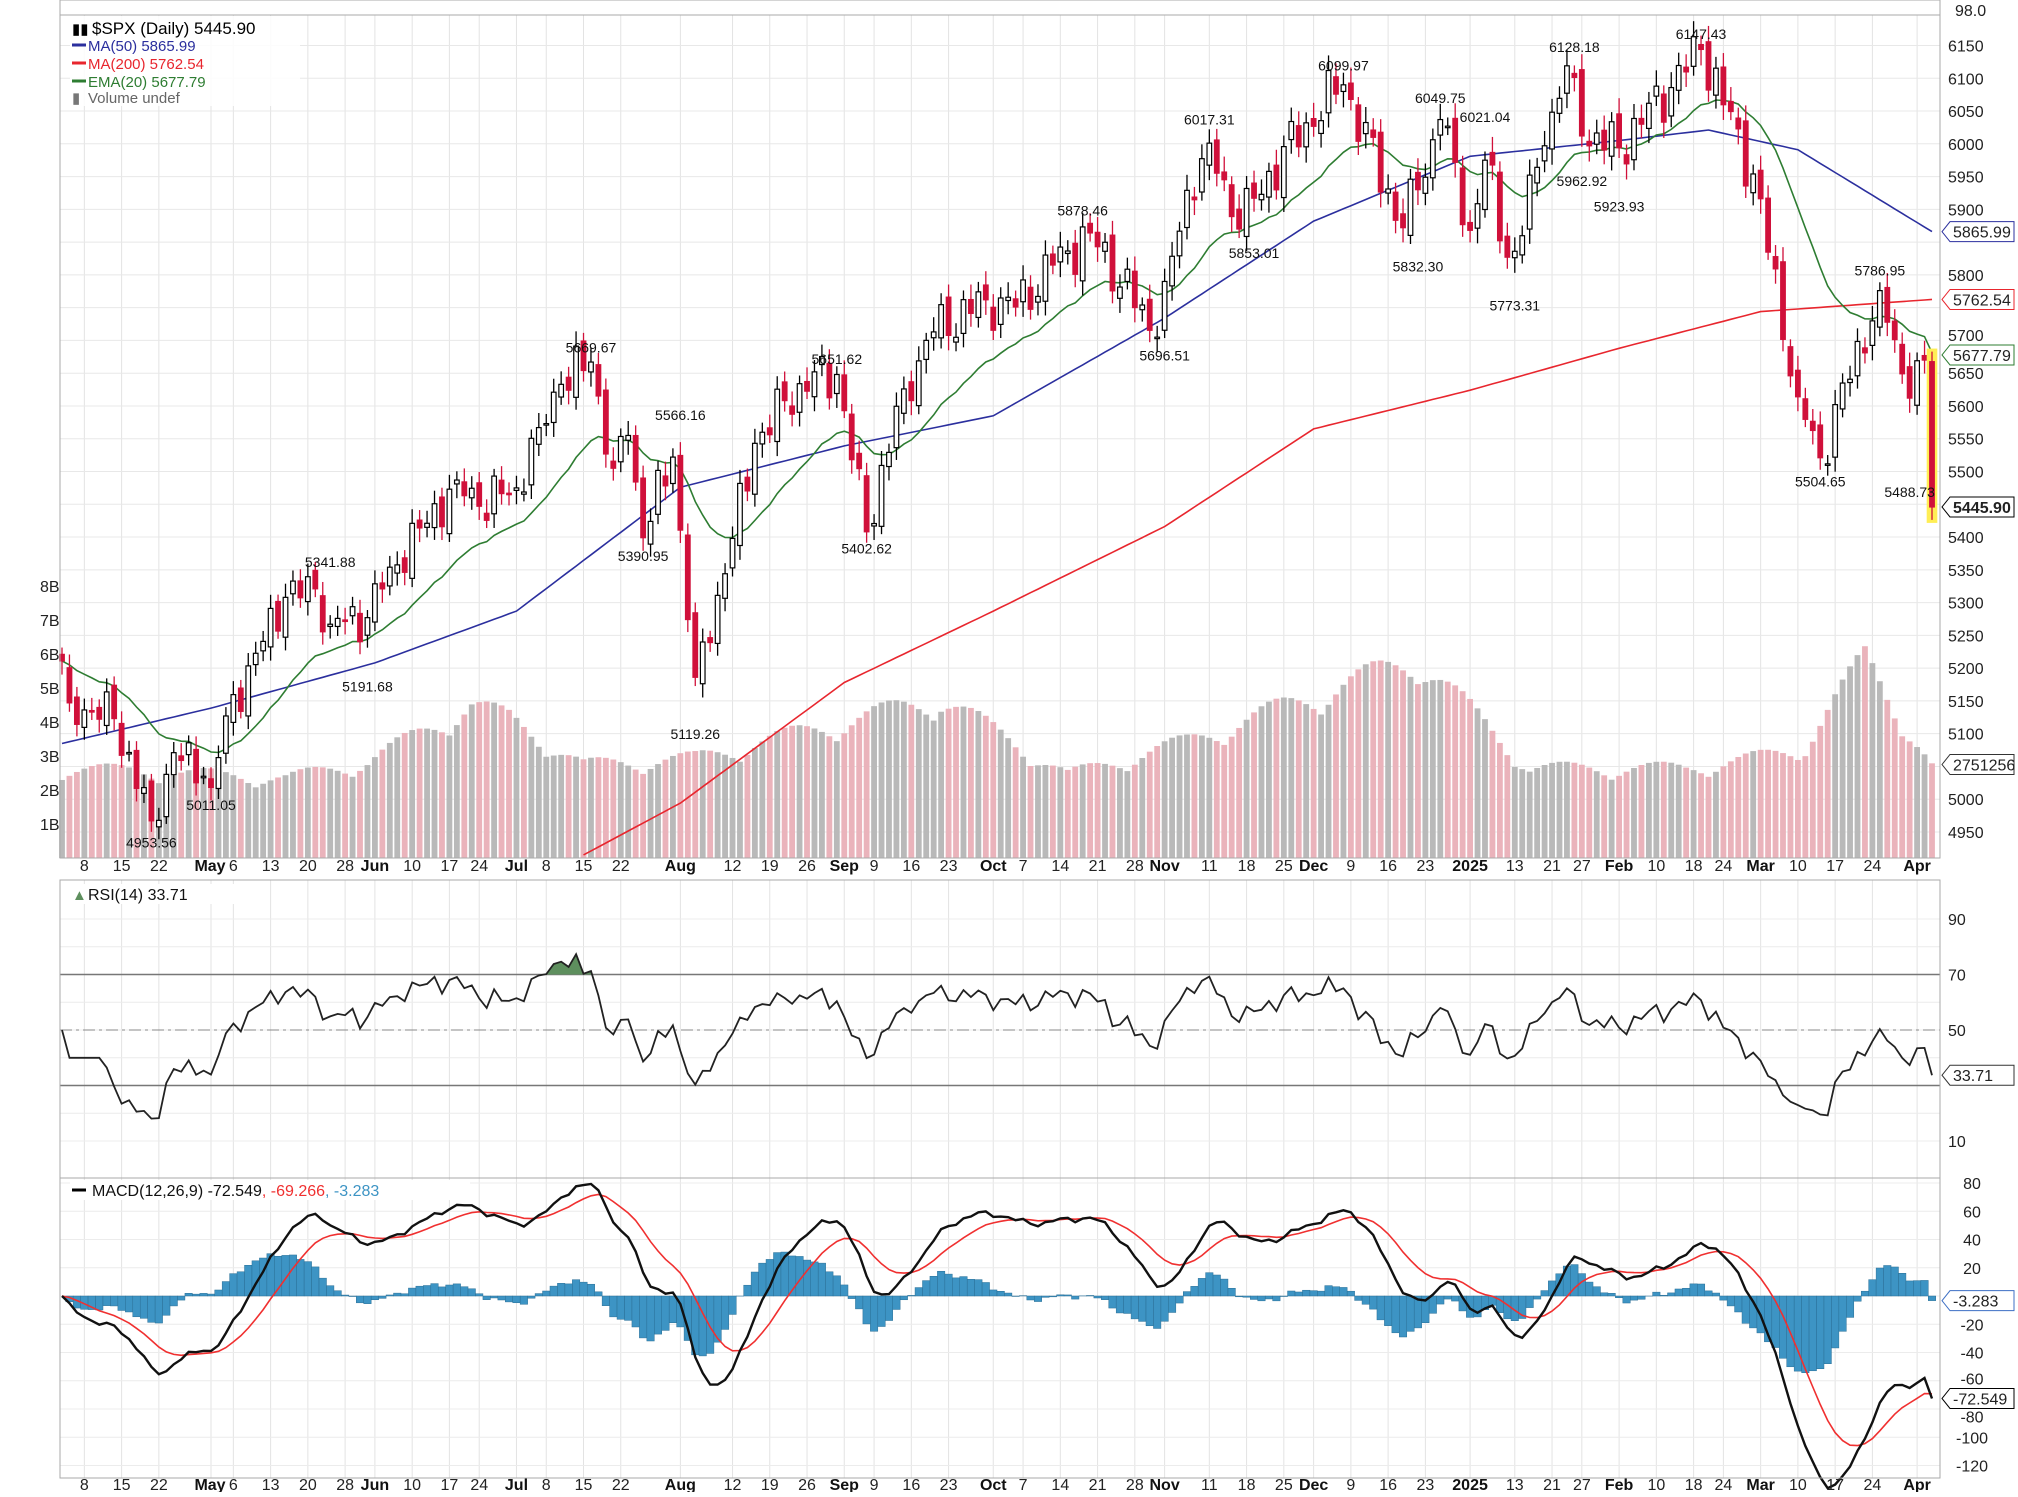  Describe the element at coordinates (159, 866) in the screenshot. I see `x-axis-label: 22` at that location.